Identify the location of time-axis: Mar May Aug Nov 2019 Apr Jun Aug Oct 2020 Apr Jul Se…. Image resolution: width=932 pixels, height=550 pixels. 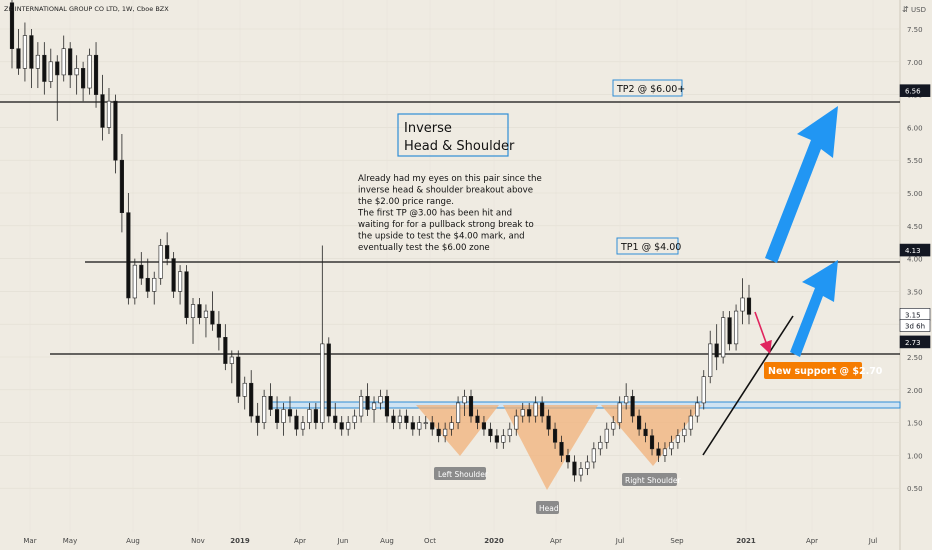
(450, 541).